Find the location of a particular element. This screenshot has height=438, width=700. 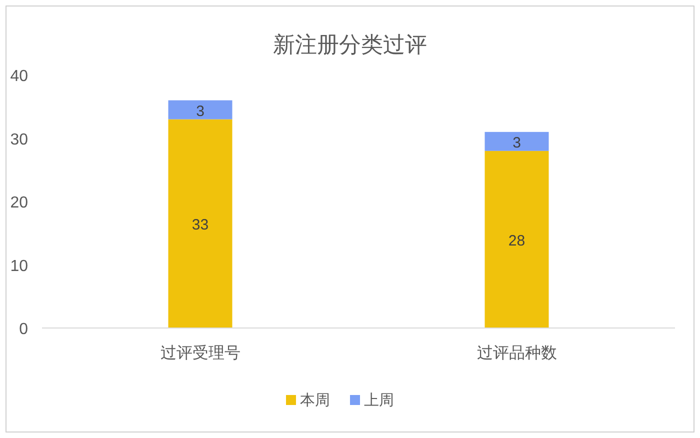

data-label: 28 is located at coordinates (517, 241).